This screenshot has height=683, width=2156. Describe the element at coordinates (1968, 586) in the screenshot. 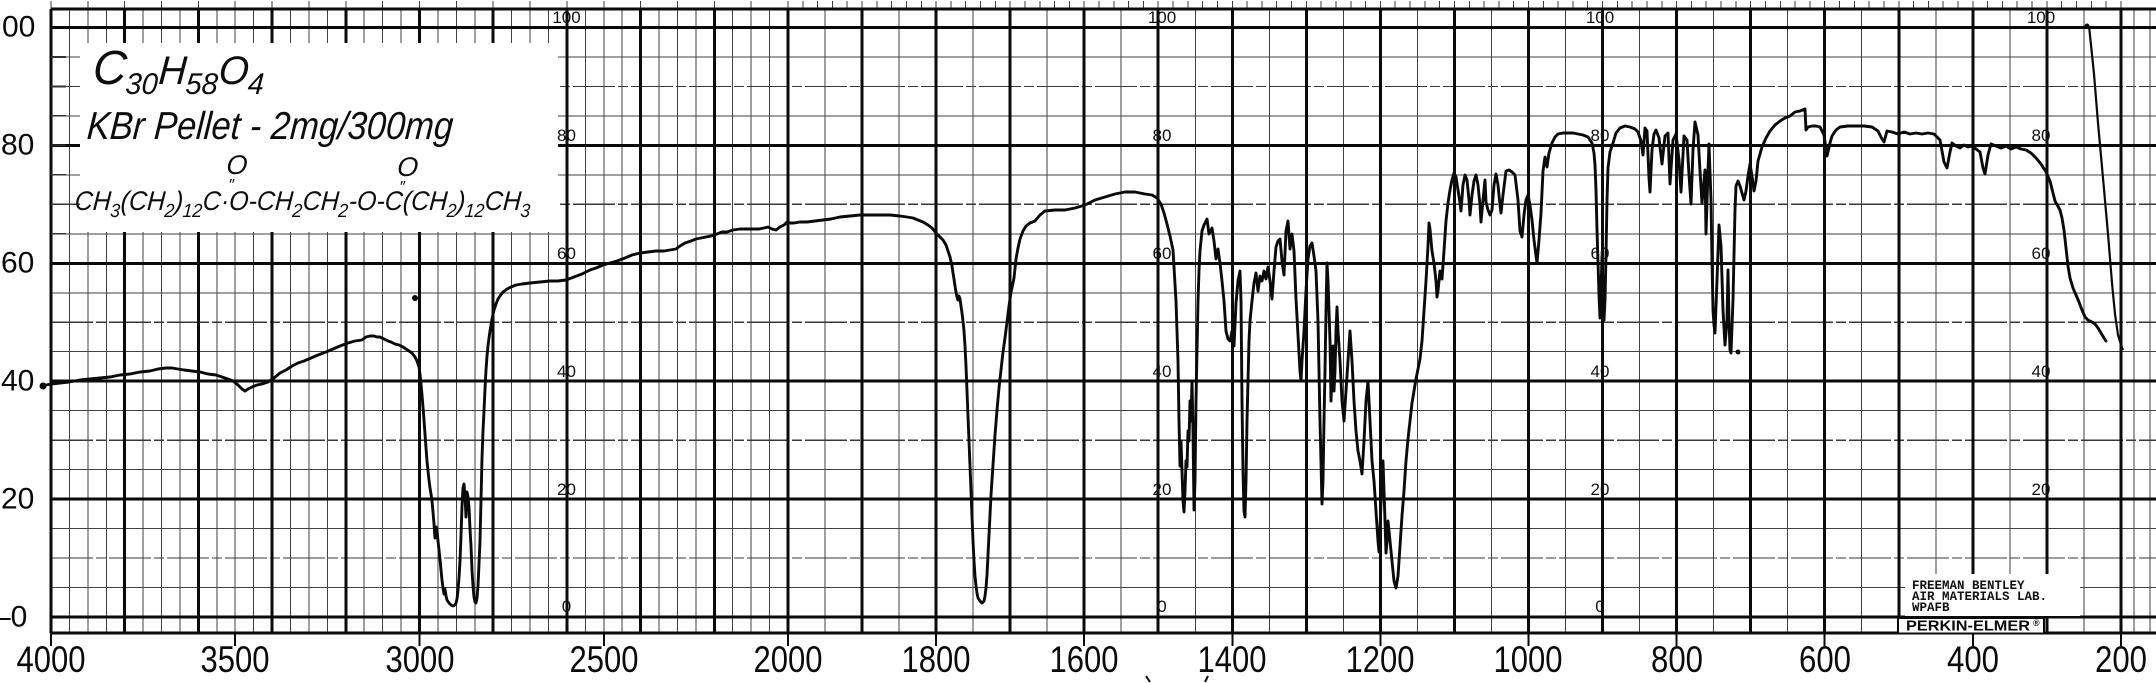

I see `svg-text: FREEMAN BENTLEY` at that location.